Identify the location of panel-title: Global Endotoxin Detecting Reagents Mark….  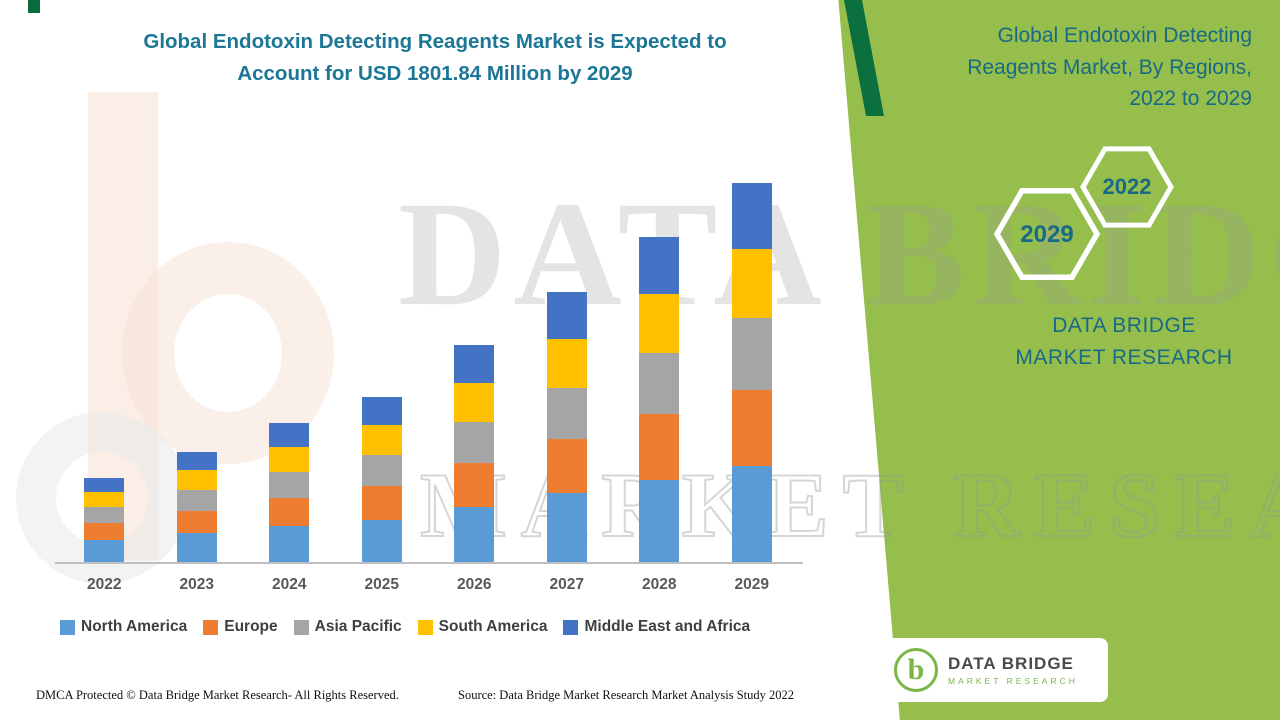
(1109, 67).